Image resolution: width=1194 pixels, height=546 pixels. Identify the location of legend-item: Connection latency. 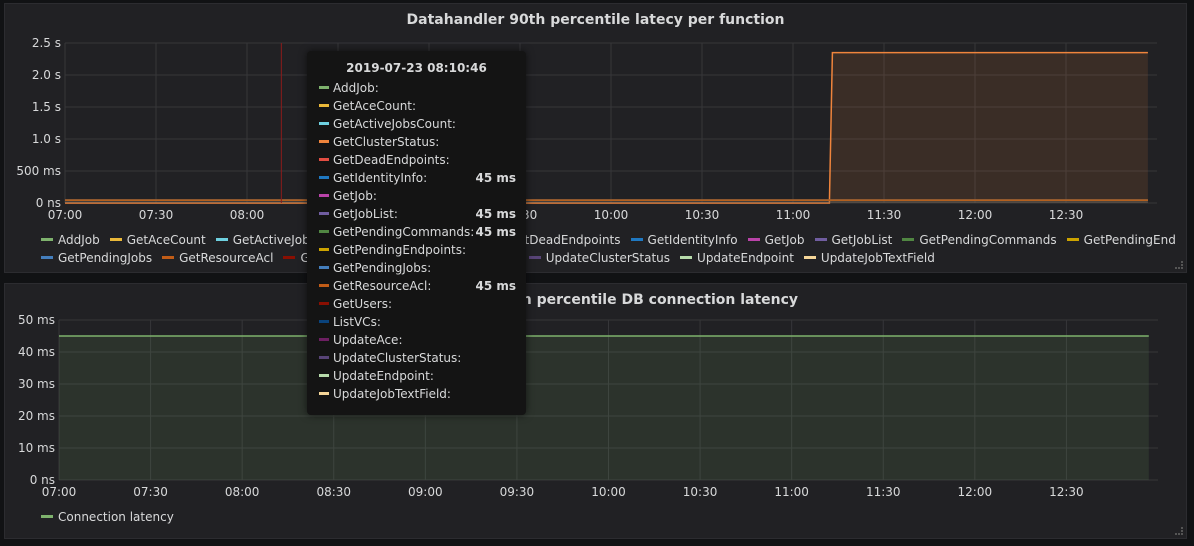
(107, 517).